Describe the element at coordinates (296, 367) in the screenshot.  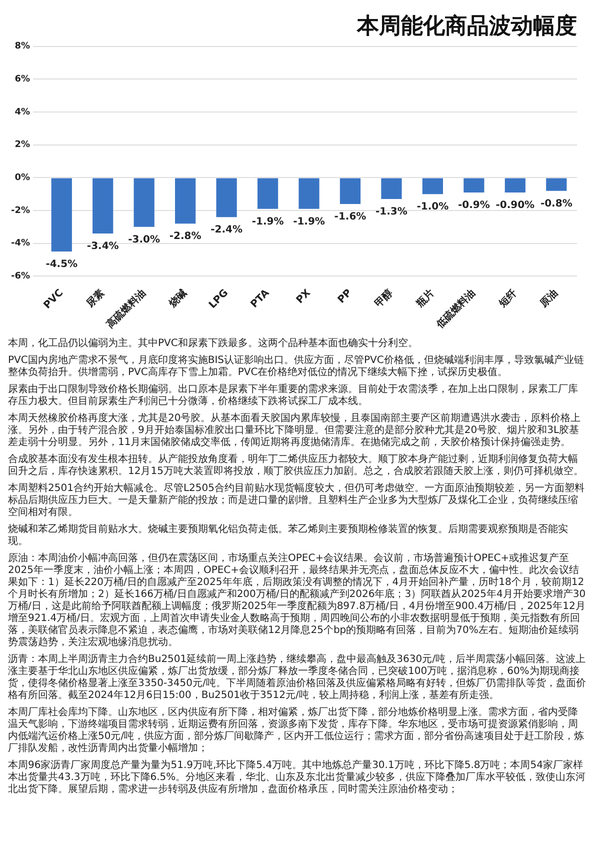
I see `text: PVC国内房地产需求不景气，月底印度将实施BIS认证影响出口。供应方面，尽管PVC价格低，但烧碱端利润丰厚，导致氯碱产业链整体负荷抬升。供增需弱，PVC高库存下雪上加霜。PVC在价格绝对低位的情况下继续大幅下挫，试探历史极值。` at that location.